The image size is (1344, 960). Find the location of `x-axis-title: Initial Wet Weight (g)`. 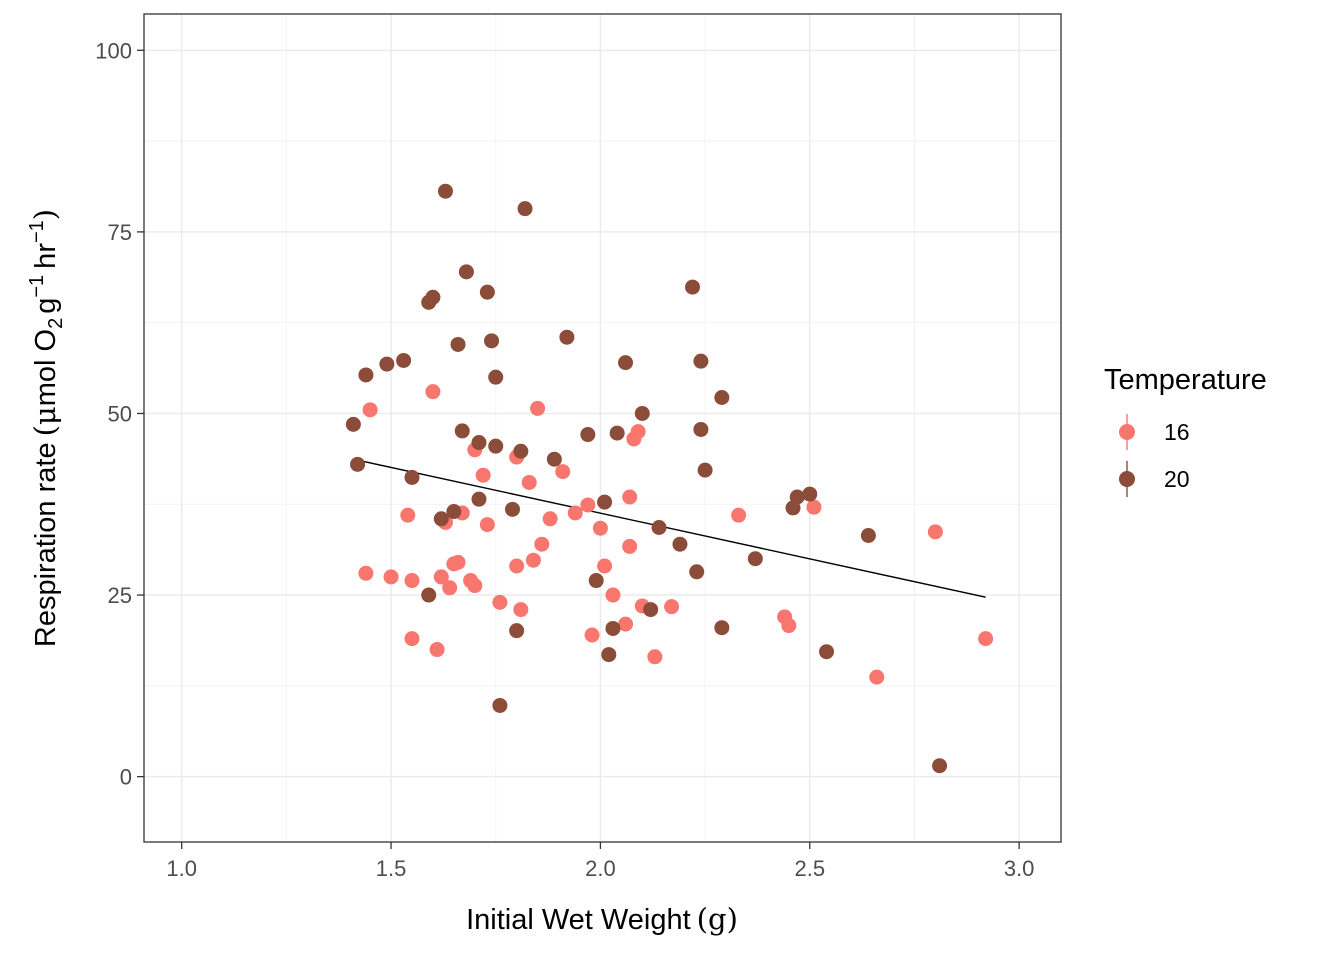

x-axis-title: Initial Wet Weight (g) is located at coordinates (602, 919).